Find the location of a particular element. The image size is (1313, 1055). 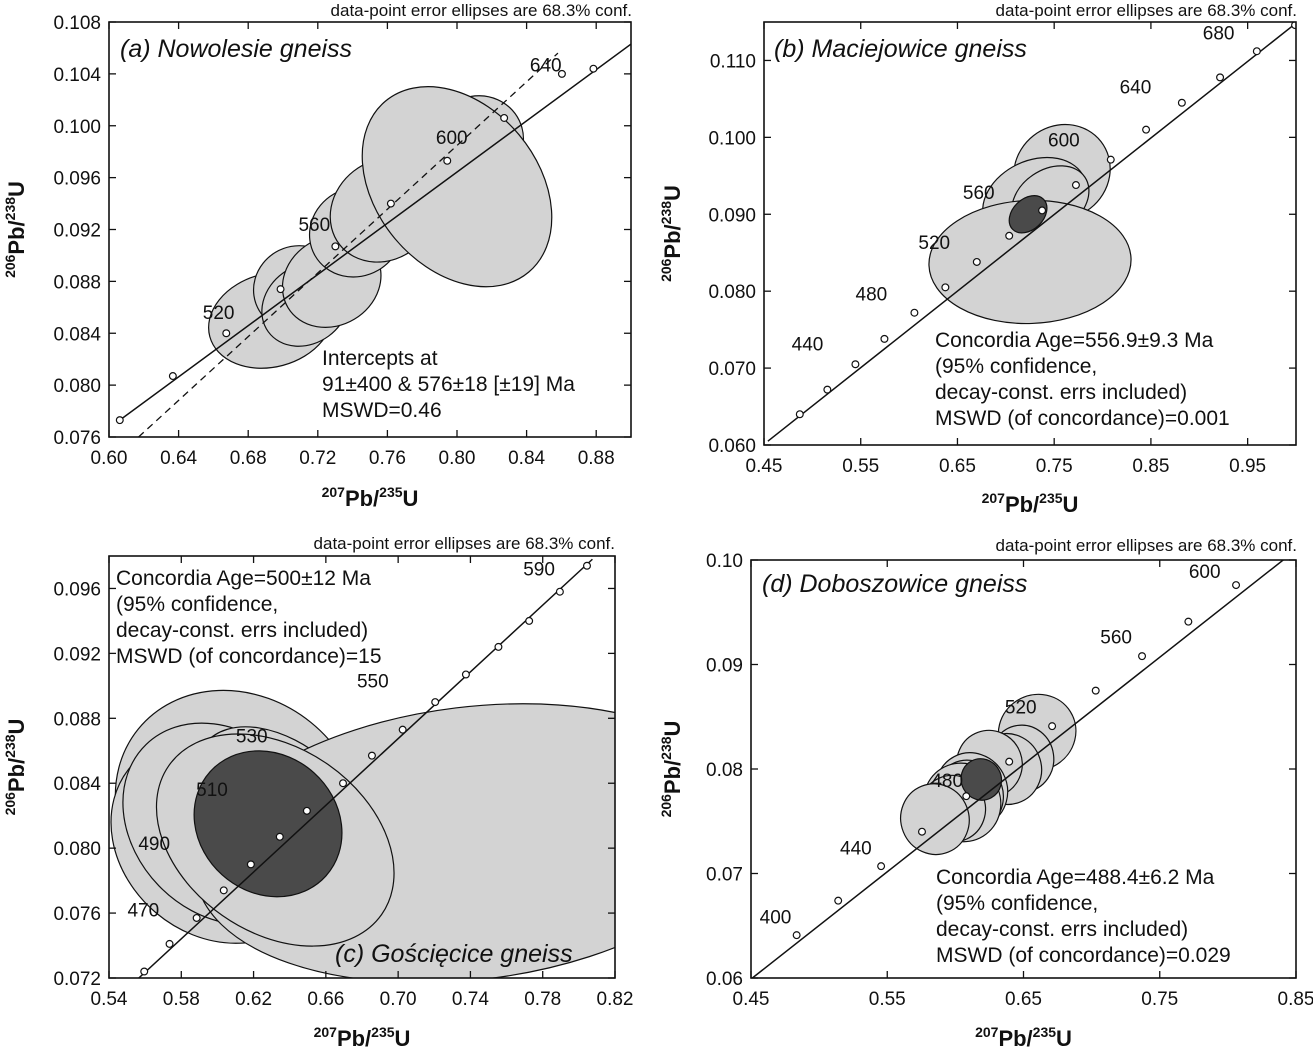

x-tick-label: 0.45 is located at coordinates (764, 466).